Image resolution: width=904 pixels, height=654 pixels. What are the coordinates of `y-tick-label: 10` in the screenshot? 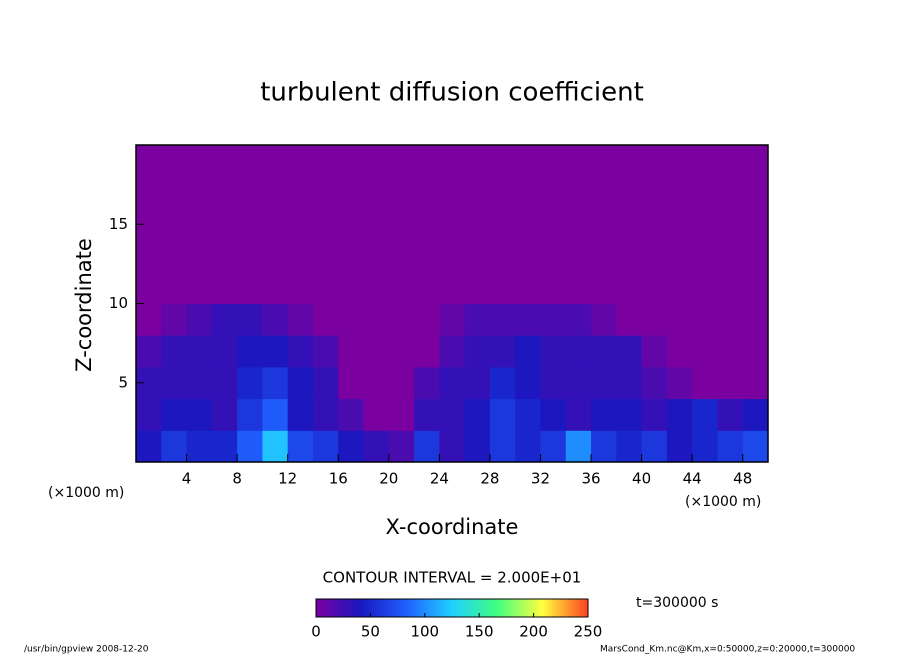 It's located at (118, 303).